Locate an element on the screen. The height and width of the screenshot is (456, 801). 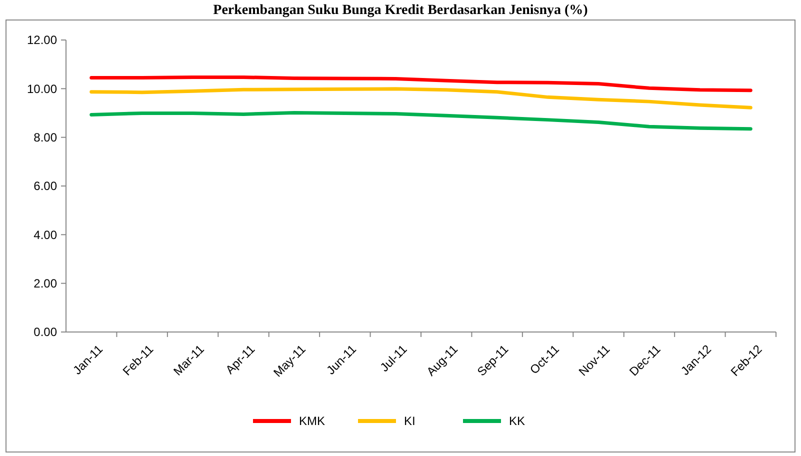
legend-label: KI is located at coordinates (410, 421).